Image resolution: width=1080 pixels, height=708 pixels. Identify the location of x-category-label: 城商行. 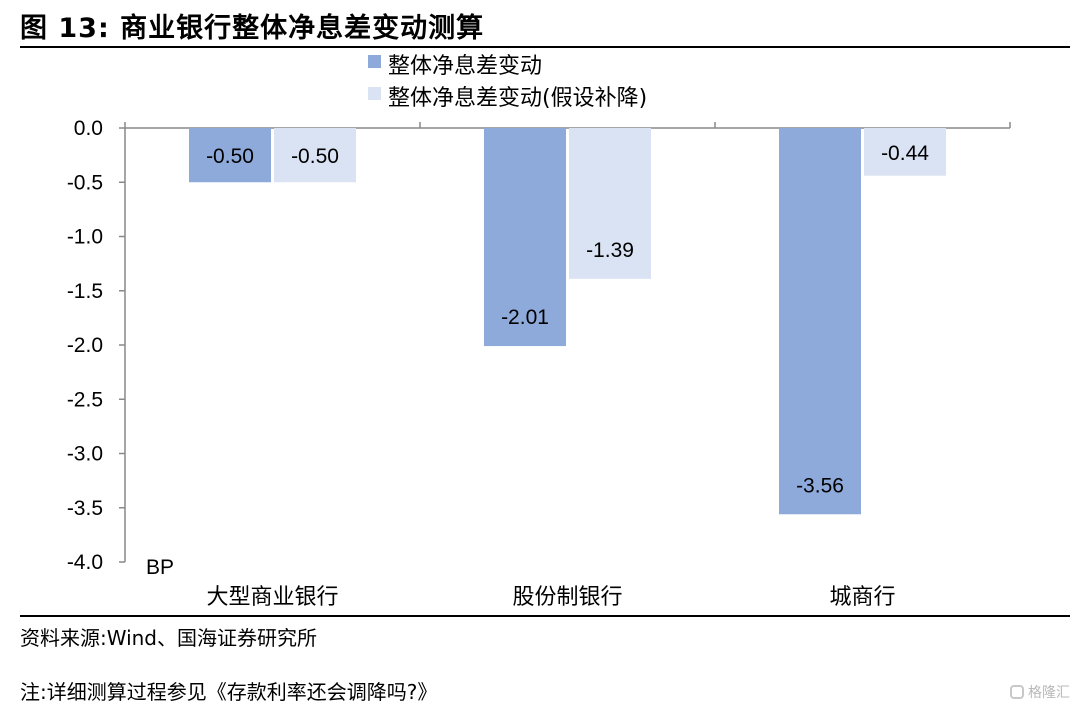
(862, 597).